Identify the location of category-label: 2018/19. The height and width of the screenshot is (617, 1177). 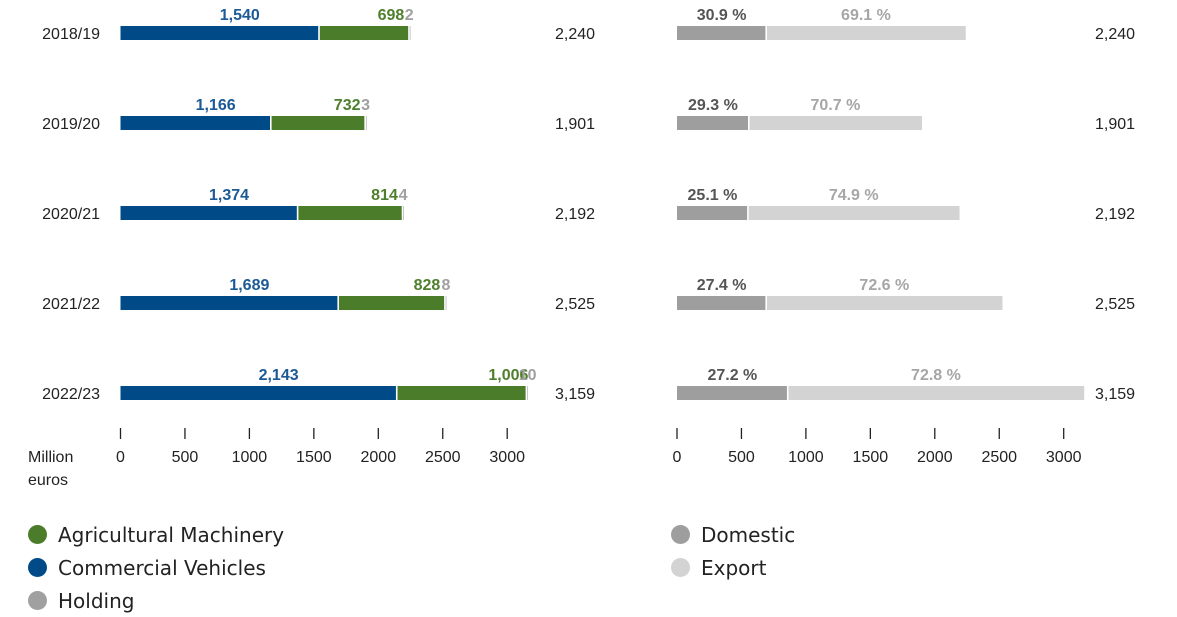
(71, 34).